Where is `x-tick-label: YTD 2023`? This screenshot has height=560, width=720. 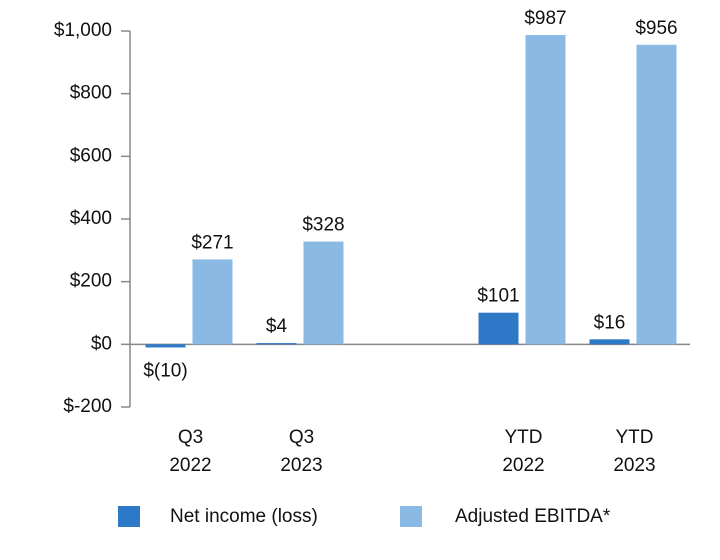 x-tick-label: YTD 2023 is located at coordinates (634, 451).